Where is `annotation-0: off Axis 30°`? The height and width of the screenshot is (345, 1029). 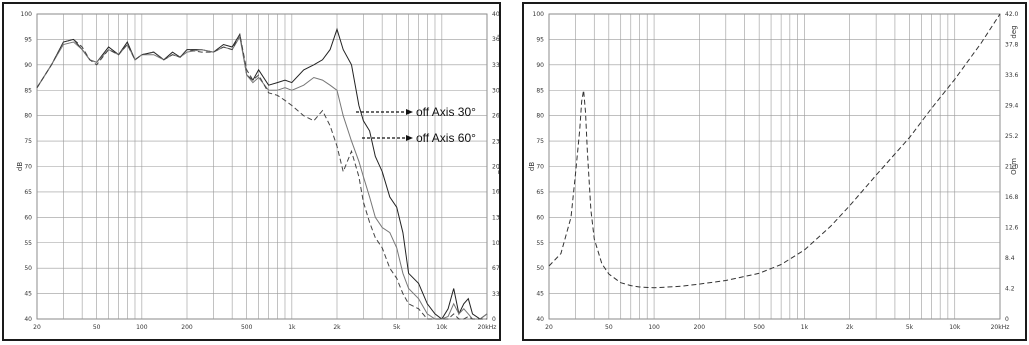 annotation-0: off Axis 30° is located at coordinates (416, 112).